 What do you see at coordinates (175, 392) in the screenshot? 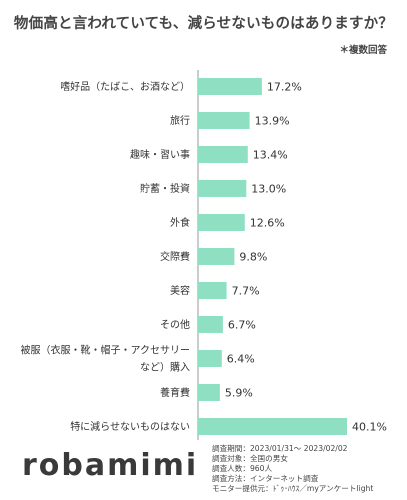
I see `category-label: 養育費` at bounding box center [175, 392].